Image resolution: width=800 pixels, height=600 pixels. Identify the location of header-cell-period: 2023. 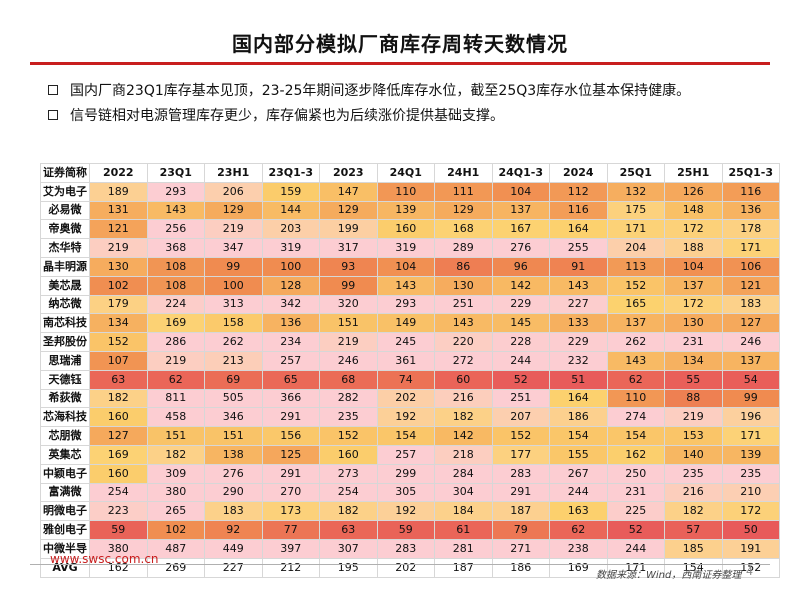
(348, 173).